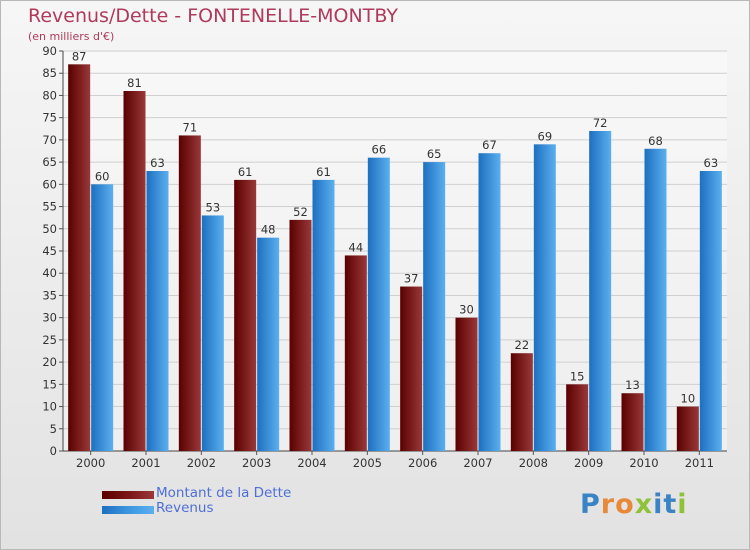  What do you see at coordinates (699, 463) in the screenshot?
I see `x-tick-label: 2011` at bounding box center [699, 463].